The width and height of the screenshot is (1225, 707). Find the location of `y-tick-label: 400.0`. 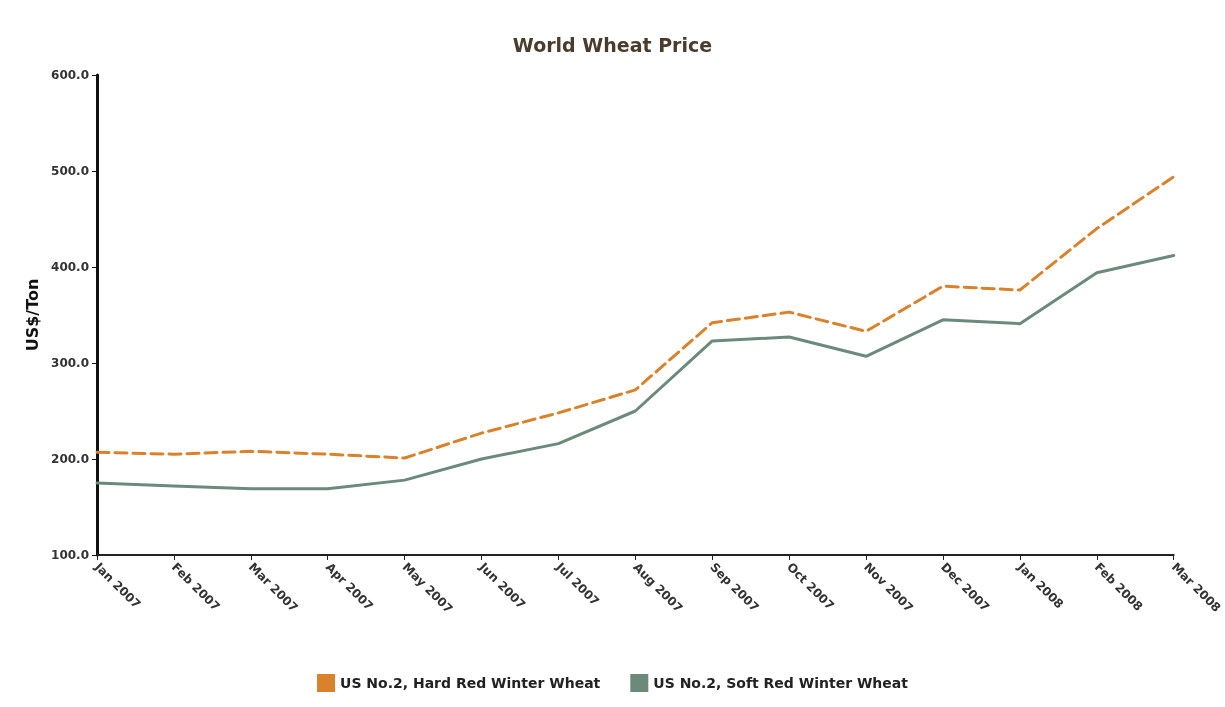

y-tick-label: 400.0 is located at coordinates (70, 267).